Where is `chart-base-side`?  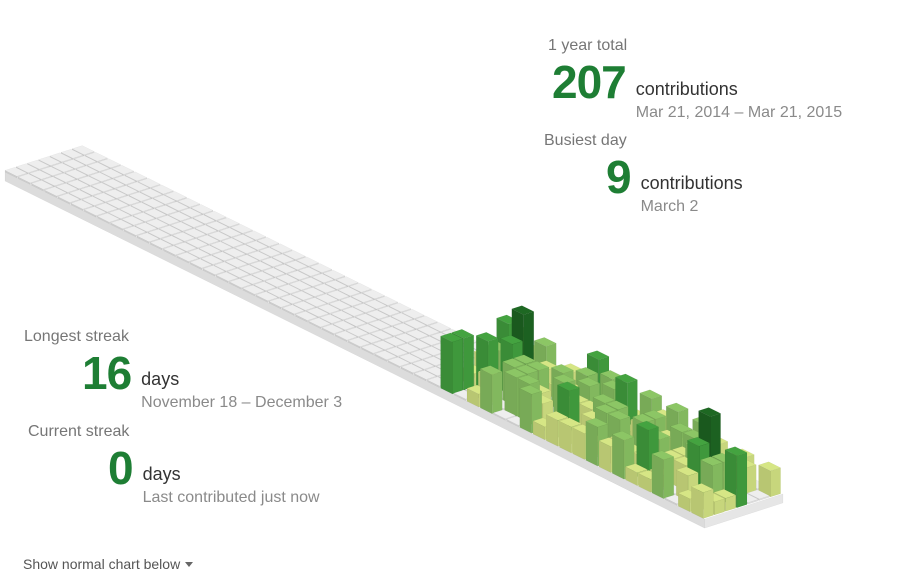
chart-base-side is located at coordinates (744, 511).